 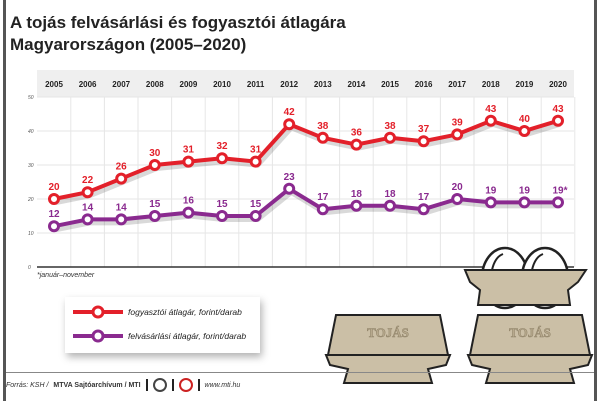 What do you see at coordinates (424, 129) in the screenshot?
I see `data-label: 37` at bounding box center [424, 129].